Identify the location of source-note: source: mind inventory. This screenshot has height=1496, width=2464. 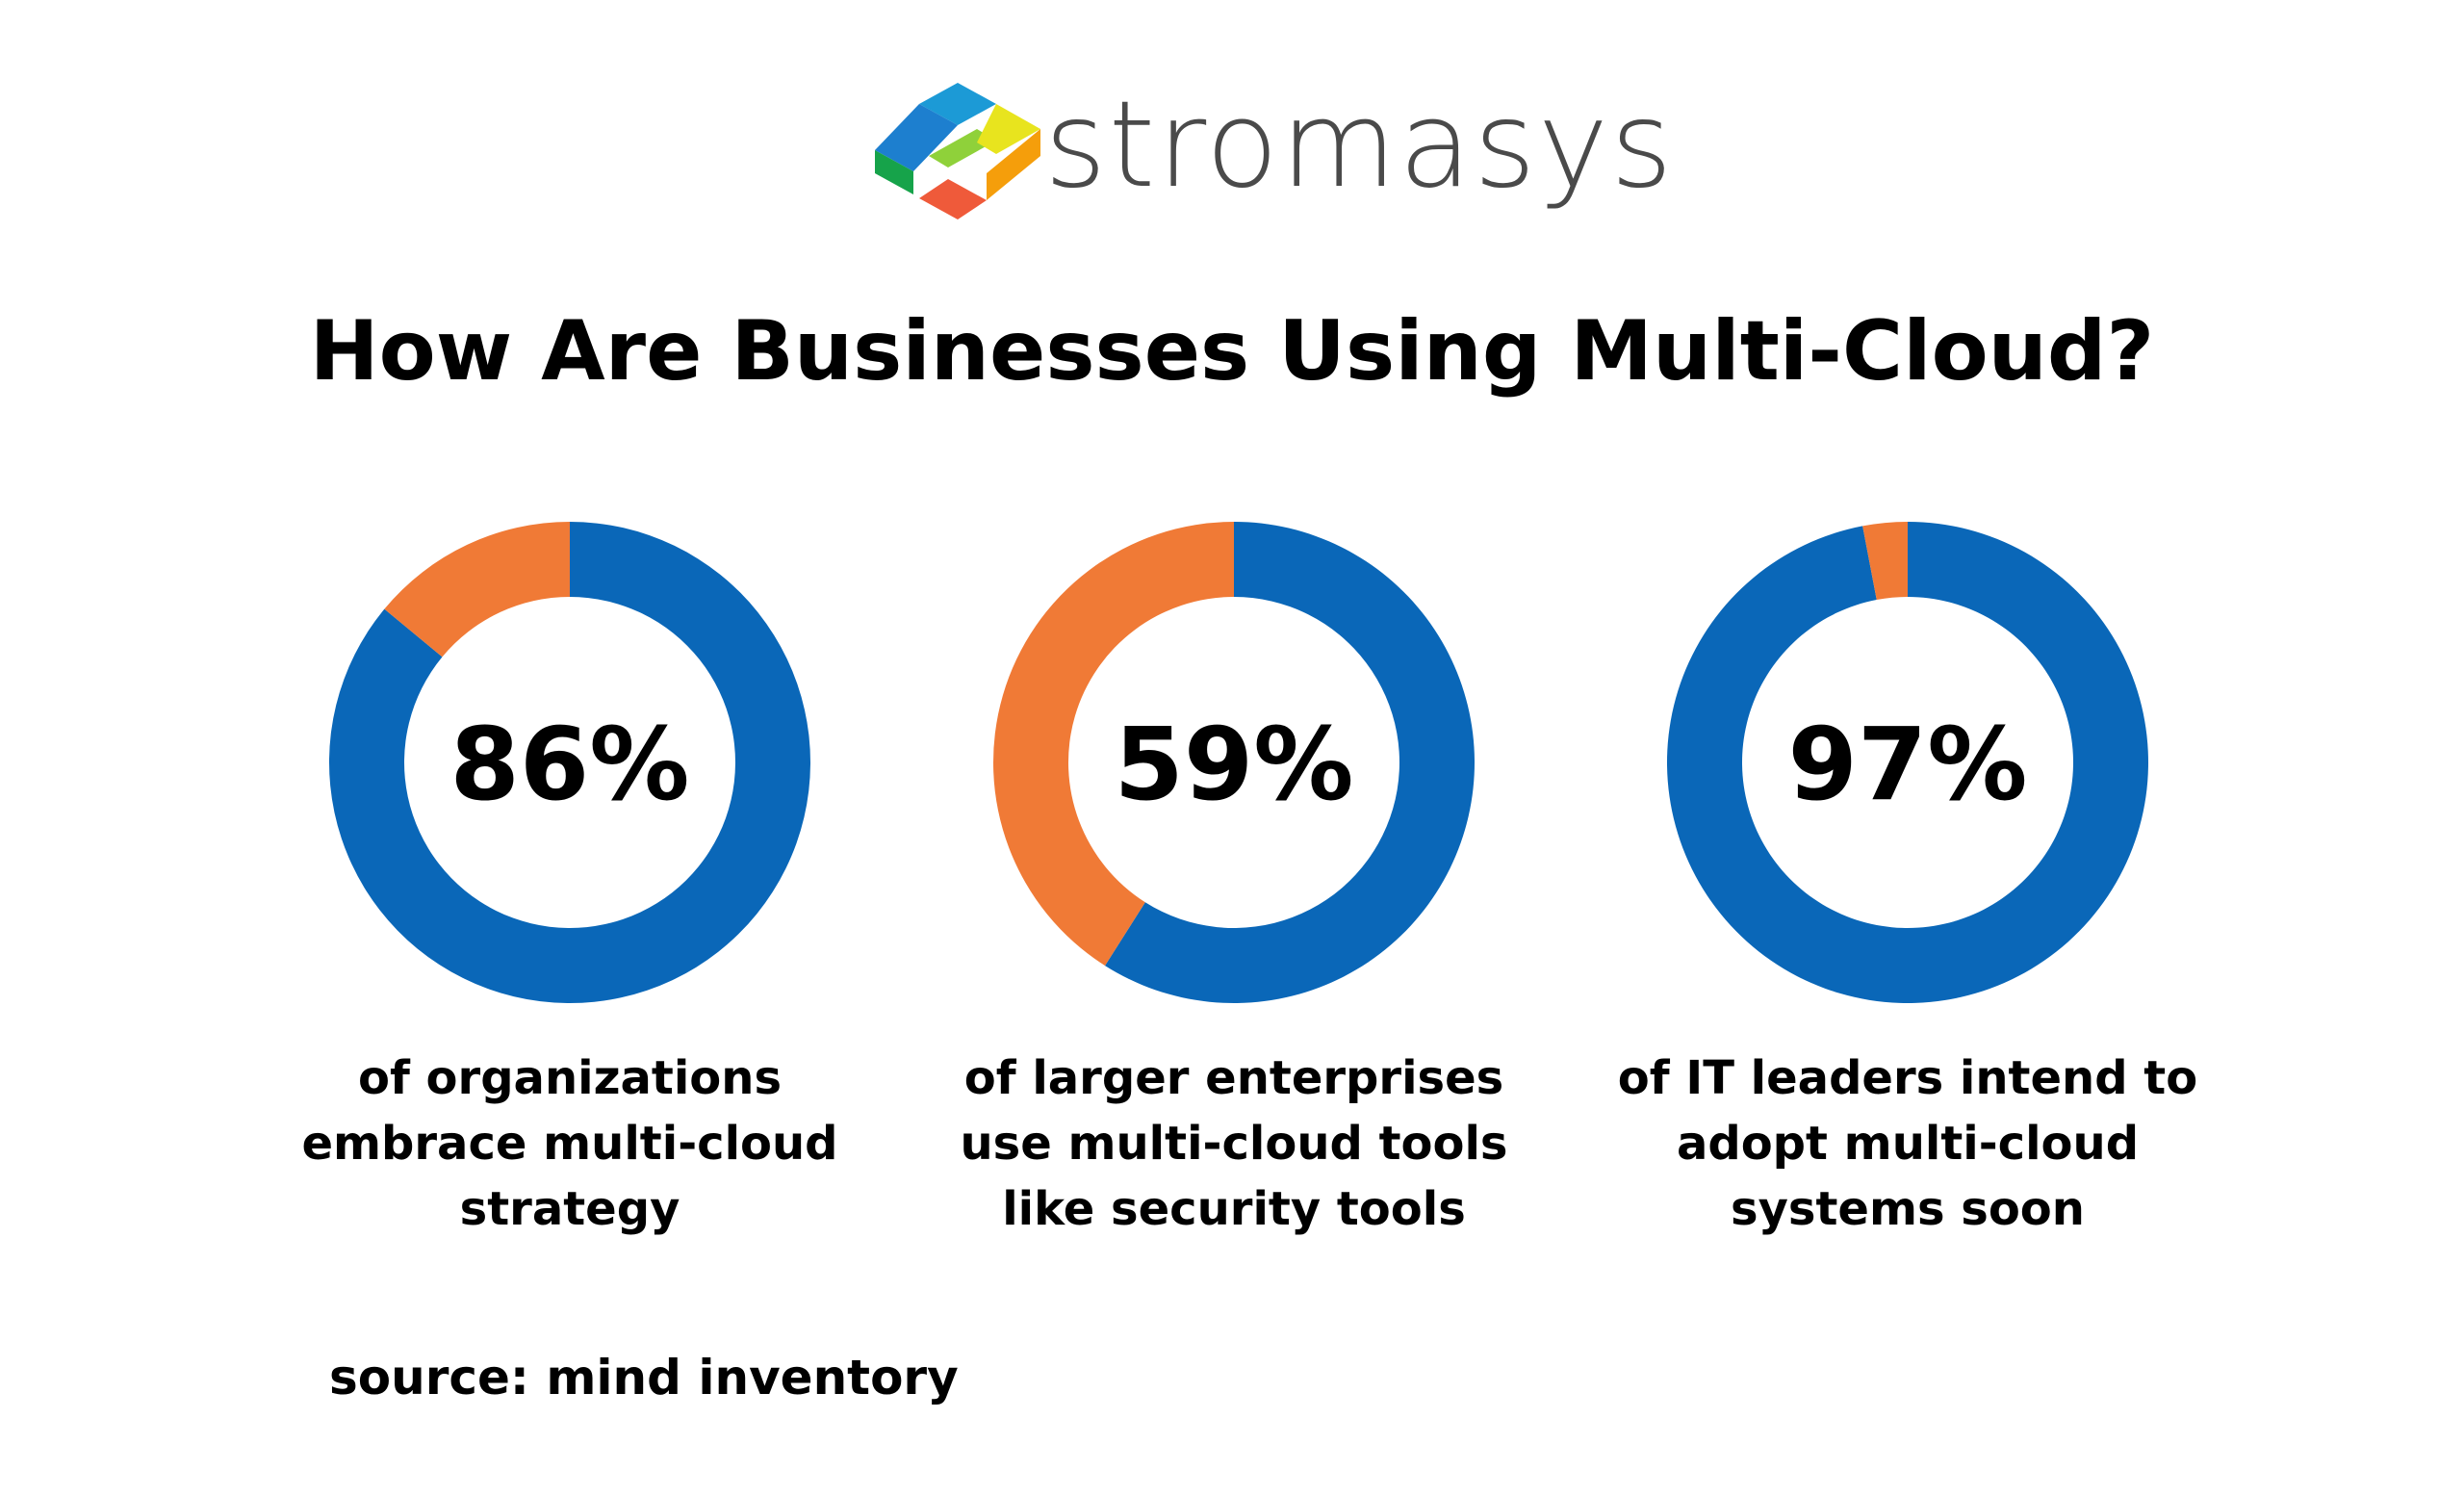
(644, 1378).